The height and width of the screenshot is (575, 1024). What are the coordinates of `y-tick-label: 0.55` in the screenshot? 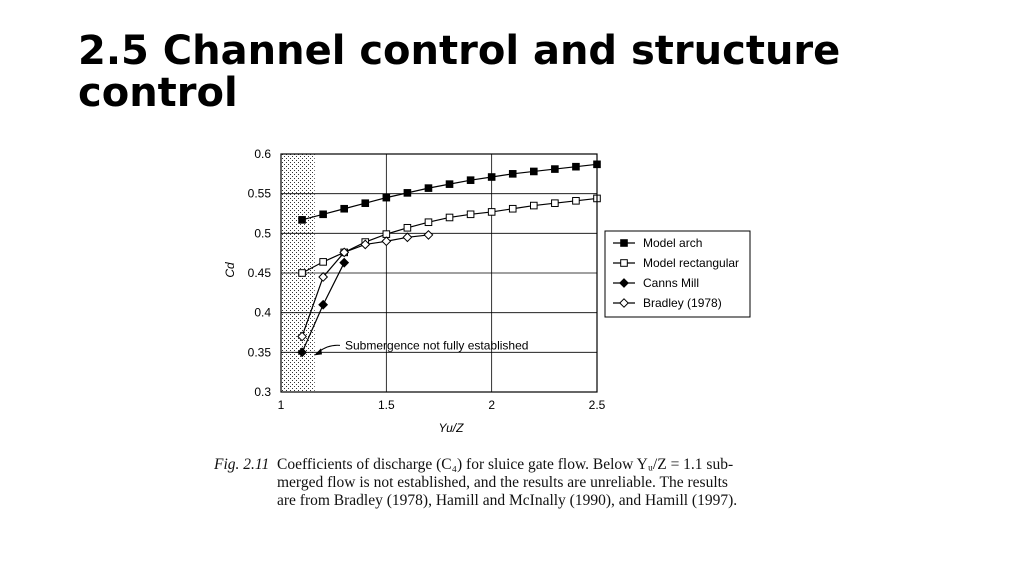 It's located at (260, 194).